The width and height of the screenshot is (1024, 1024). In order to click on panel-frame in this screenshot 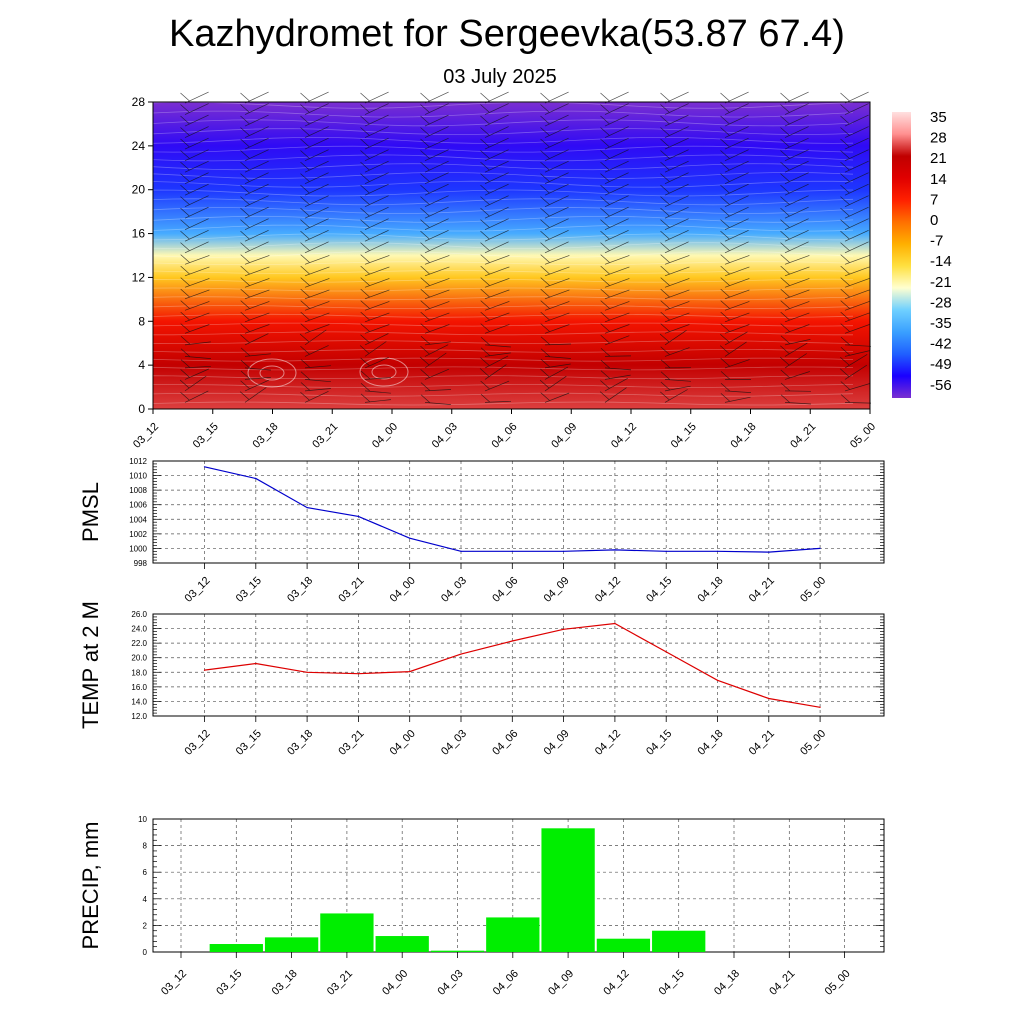, I will do `click(518, 512)`.